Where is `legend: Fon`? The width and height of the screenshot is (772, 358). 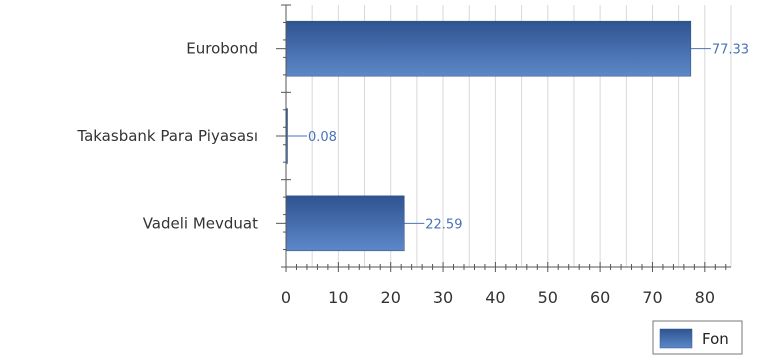
legend: Fon is located at coordinates (697, 337).